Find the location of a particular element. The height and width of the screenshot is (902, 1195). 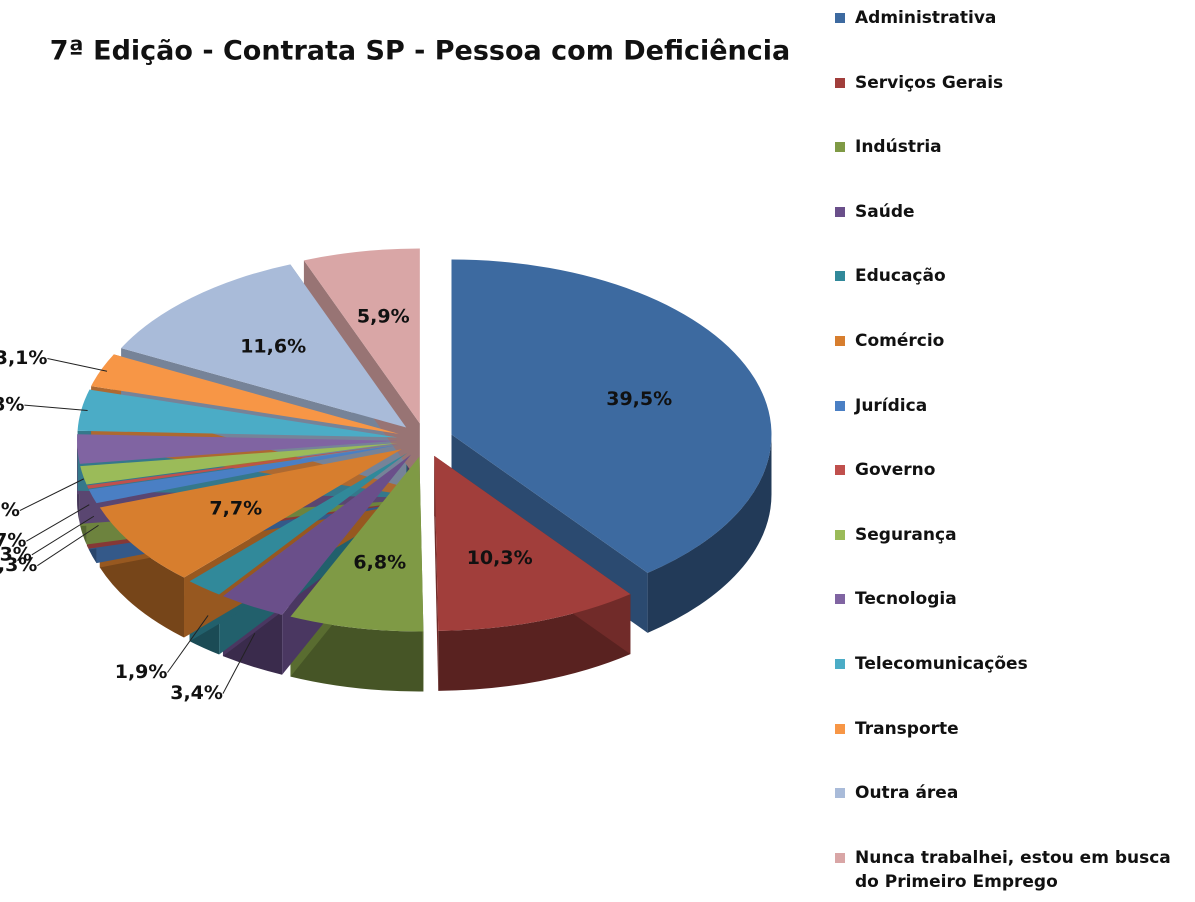

legend-item: Educação is located at coordinates (1010, 276).